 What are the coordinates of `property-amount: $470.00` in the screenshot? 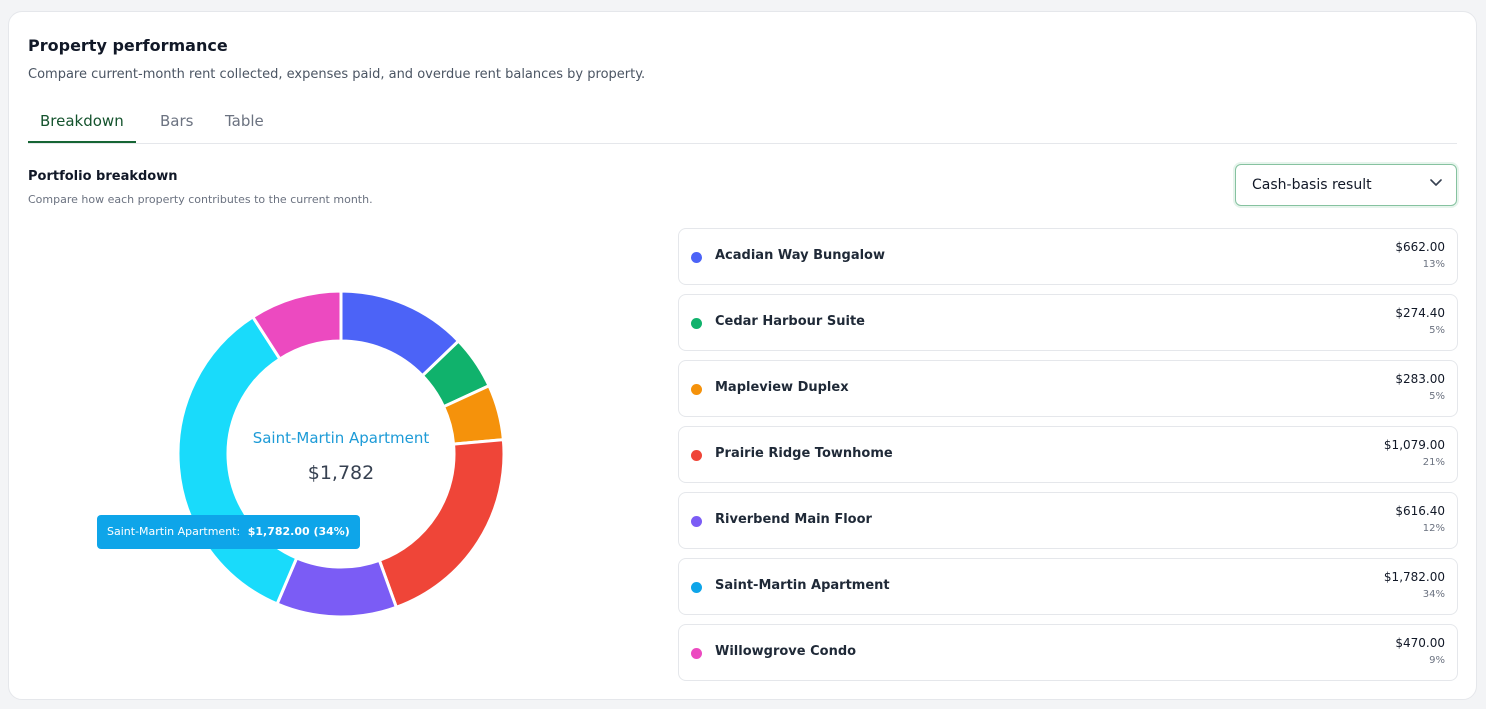 It's located at (1420, 643).